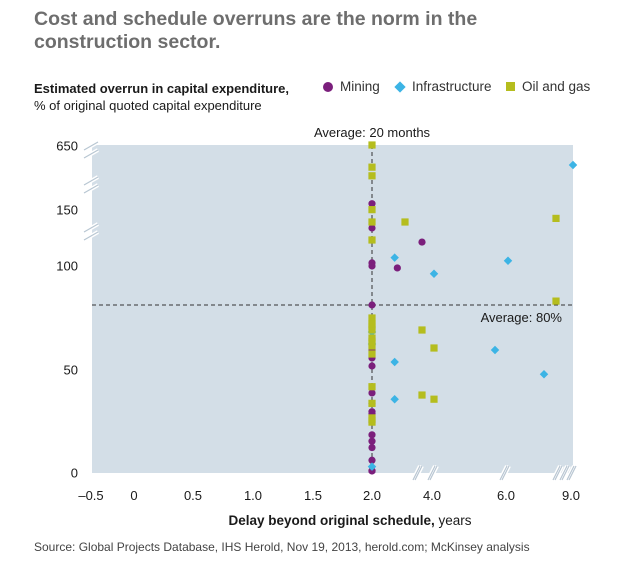 Image resolution: width=640 pixels, height=563 pixels. What do you see at coordinates (571, 495) in the screenshot?
I see `x-tick-label: 9.0` at bounding box center [571, 495].